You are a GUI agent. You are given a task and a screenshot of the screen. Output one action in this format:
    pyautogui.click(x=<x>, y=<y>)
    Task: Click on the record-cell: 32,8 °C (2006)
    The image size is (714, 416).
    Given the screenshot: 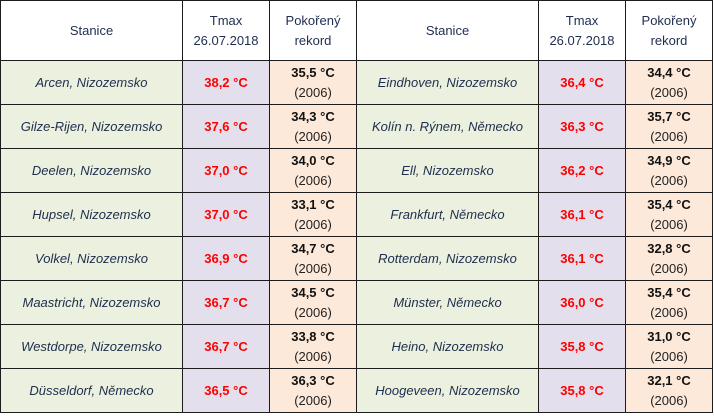 What is the action you would take?
    pyautogui.click(x=669, y=258)
    